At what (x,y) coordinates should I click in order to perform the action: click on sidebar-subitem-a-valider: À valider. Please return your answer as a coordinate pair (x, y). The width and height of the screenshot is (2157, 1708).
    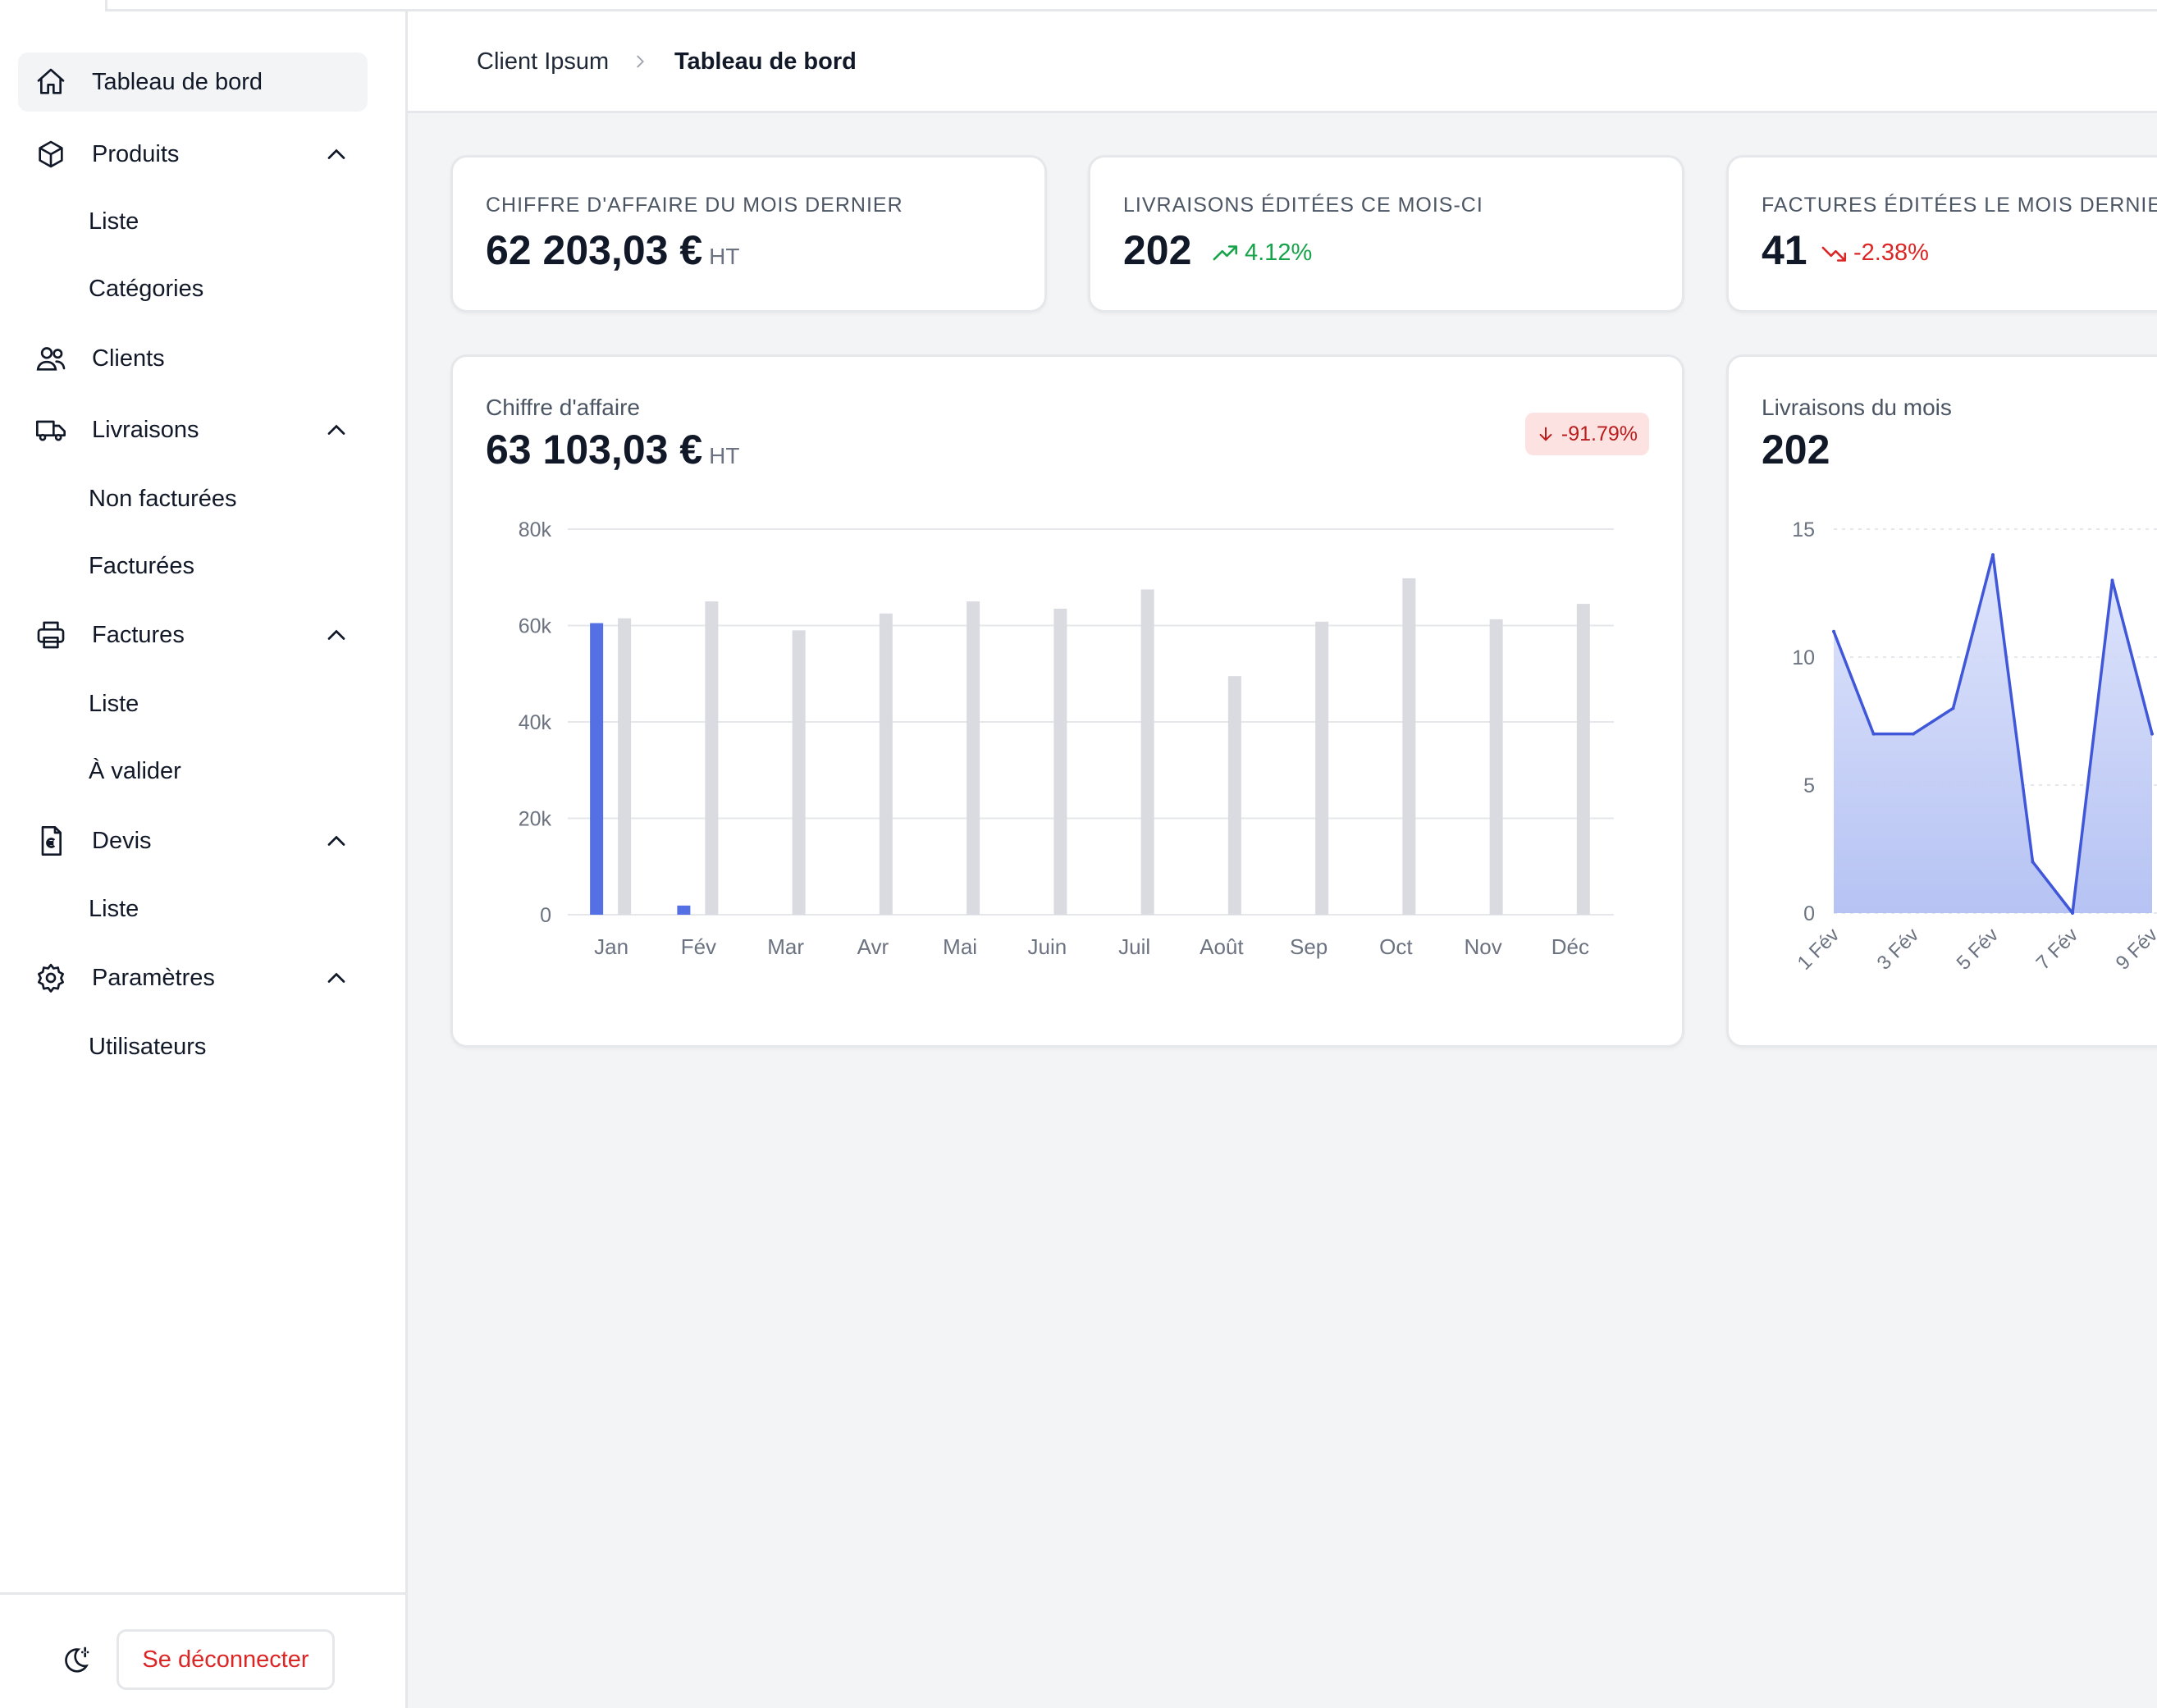
    Looking at the image, I should click on (135, 771).